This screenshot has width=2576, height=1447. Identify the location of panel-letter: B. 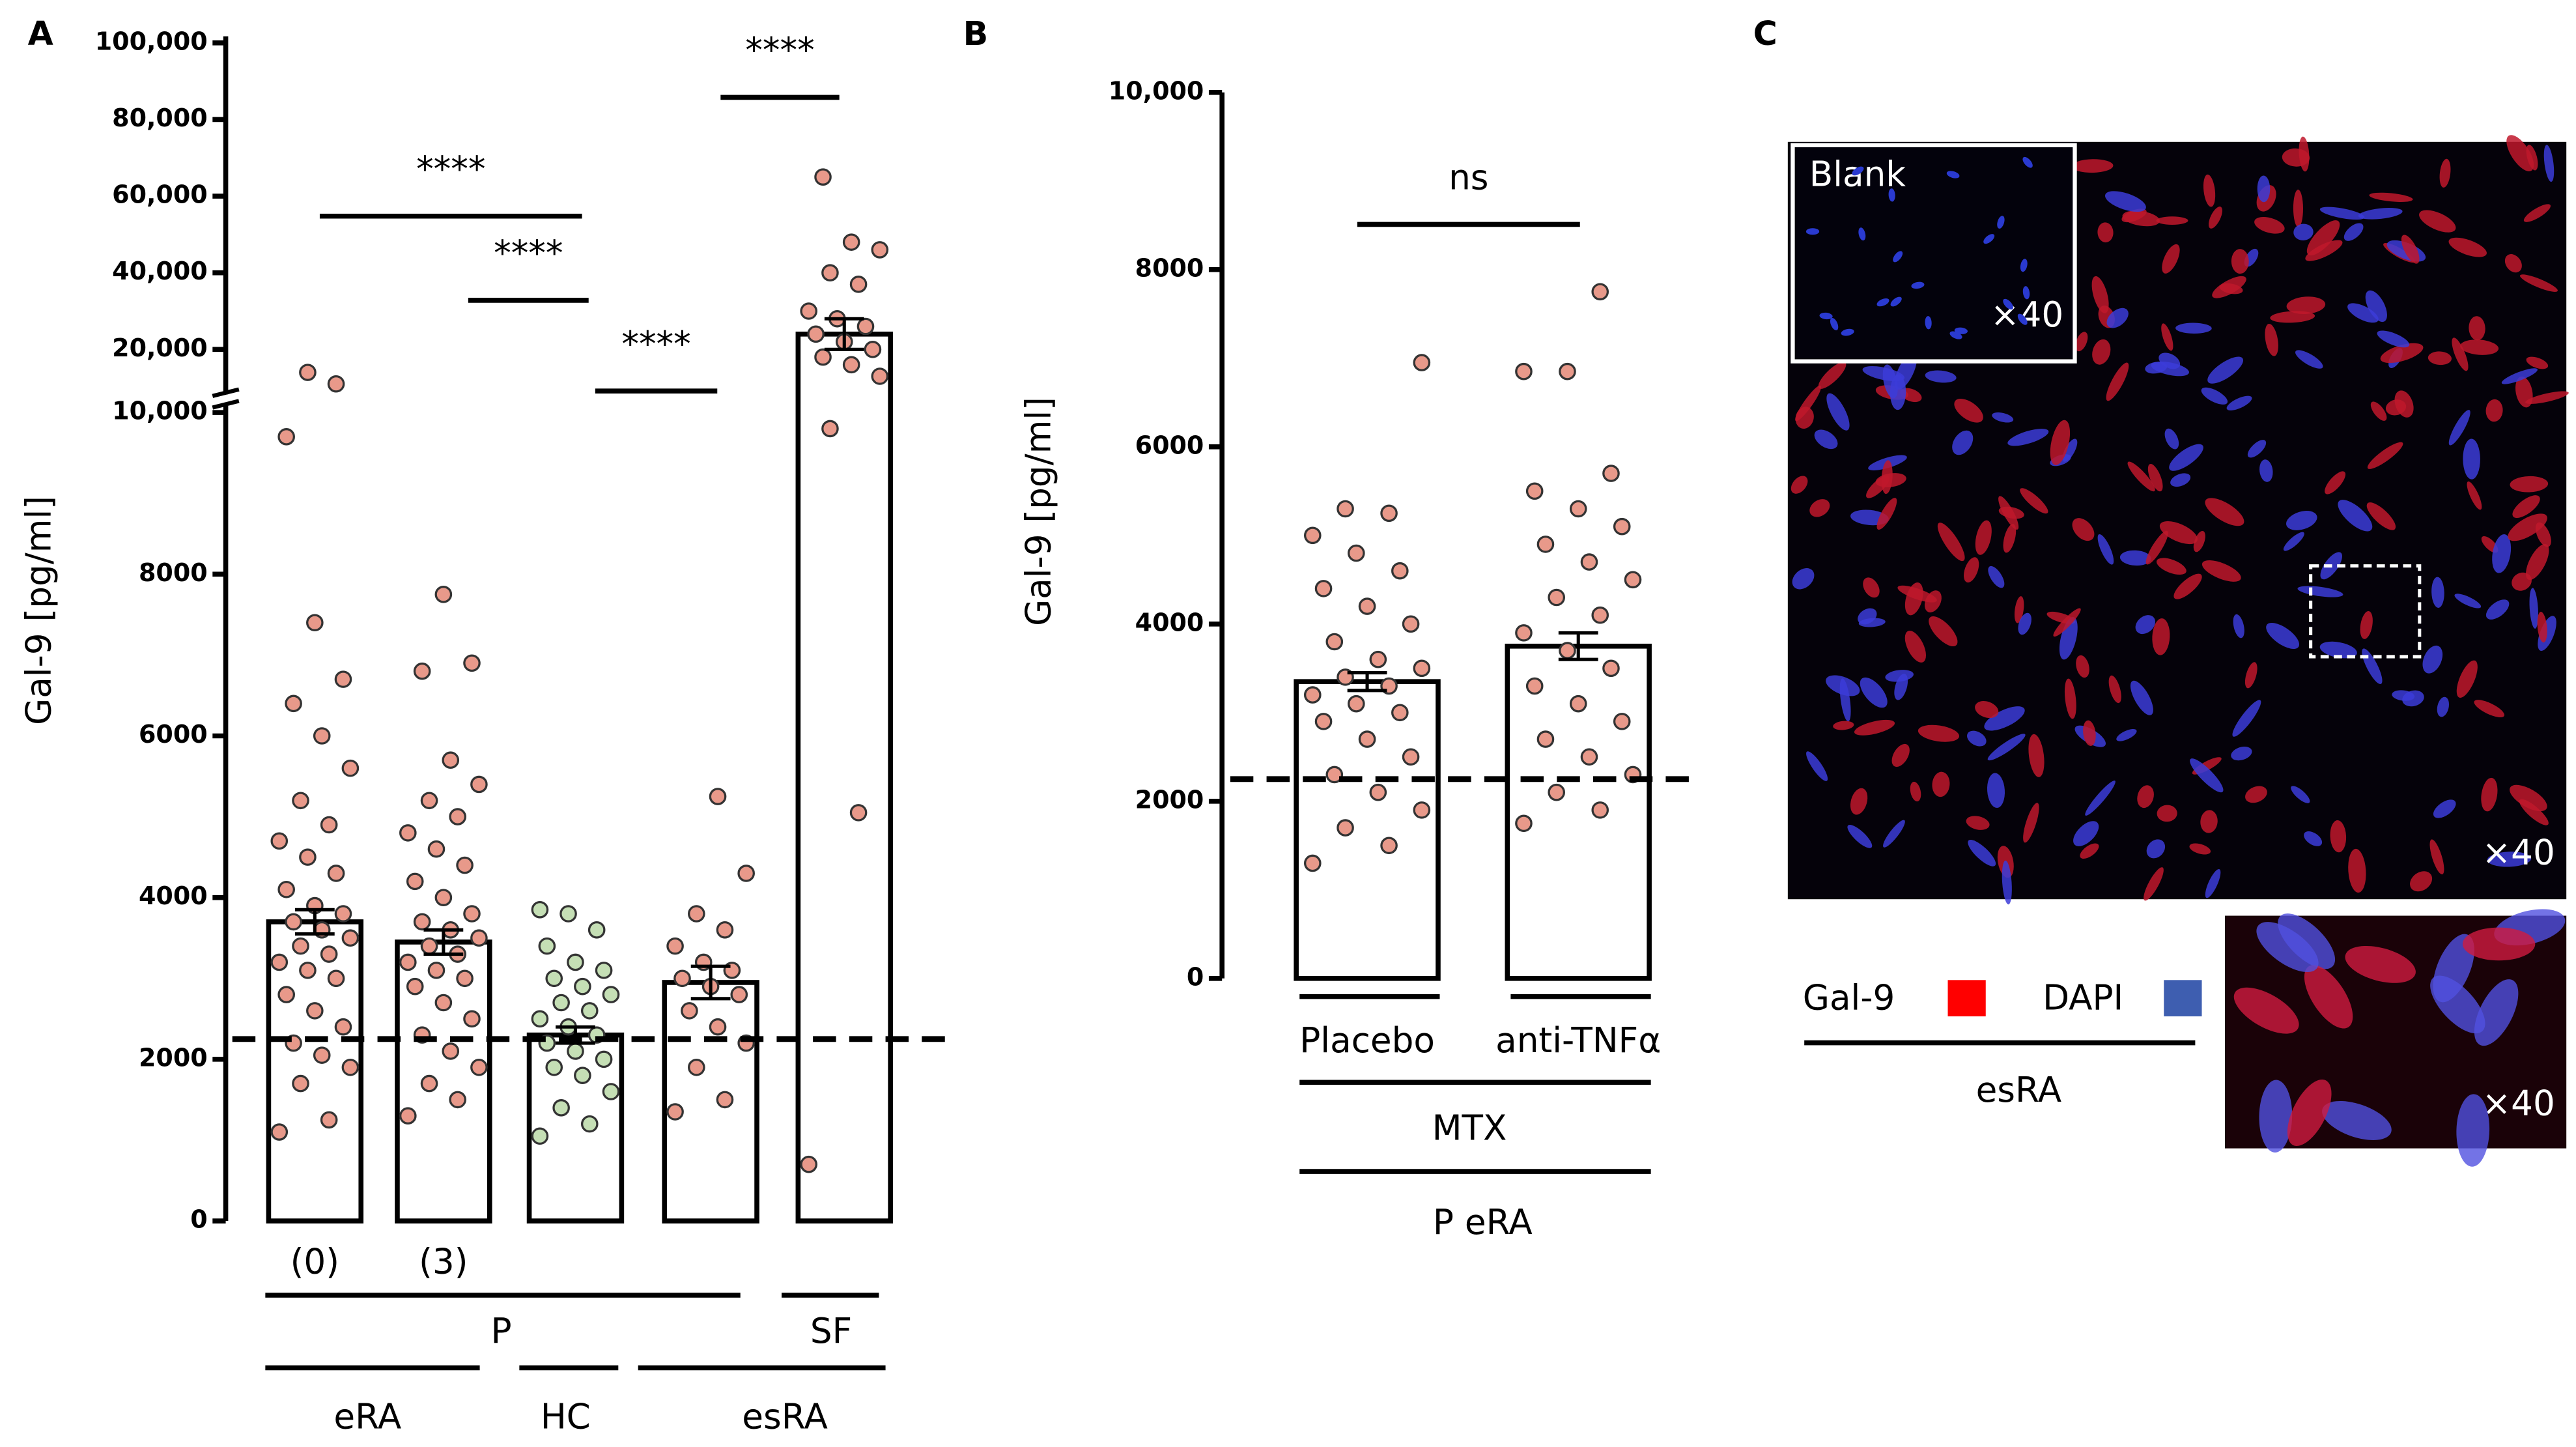
(976, 33).